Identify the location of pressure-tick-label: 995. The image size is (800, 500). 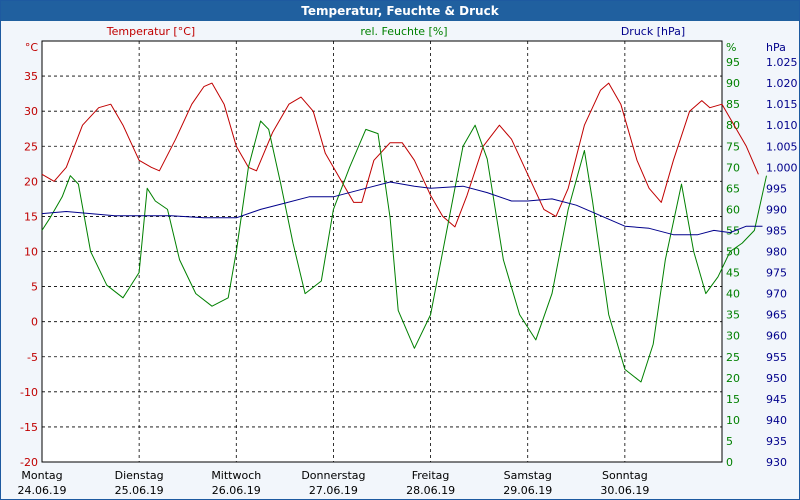
(776, 188).